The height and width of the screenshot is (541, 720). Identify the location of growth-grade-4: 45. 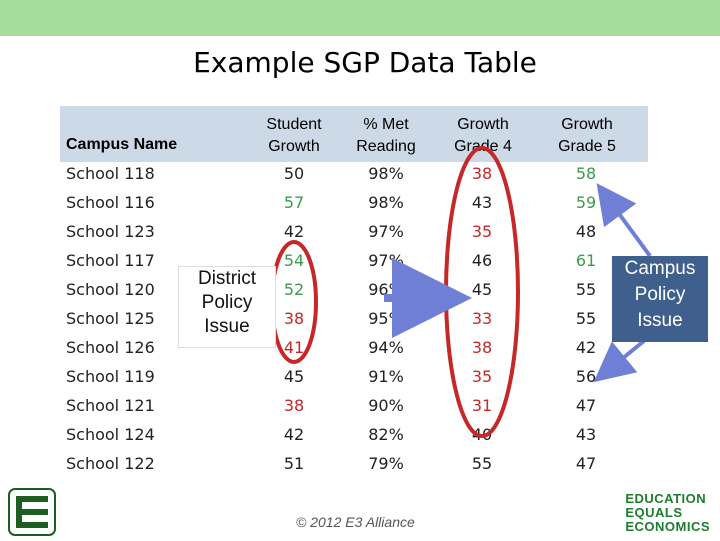
(482, 289).